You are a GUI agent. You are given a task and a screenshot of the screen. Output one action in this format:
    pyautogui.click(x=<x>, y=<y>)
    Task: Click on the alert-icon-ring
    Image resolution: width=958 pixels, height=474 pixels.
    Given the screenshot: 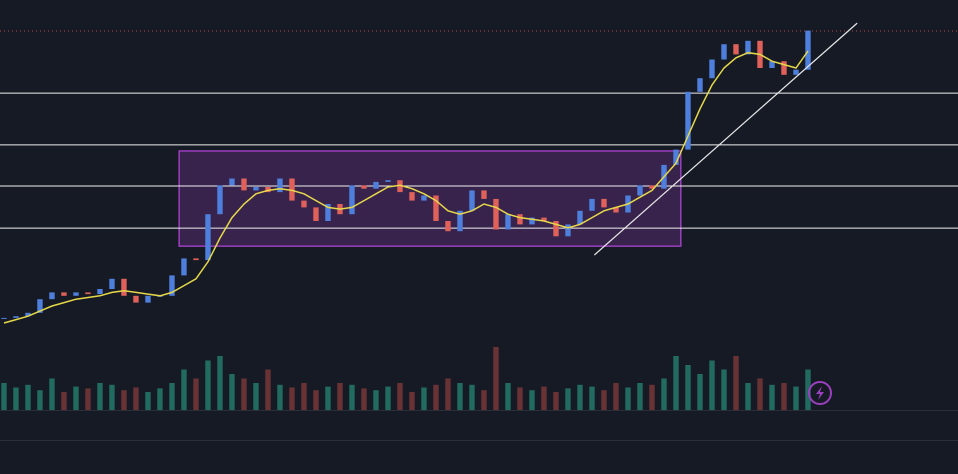 What is the action you would take?
    pyautogui.click(x=820, y=393)
    